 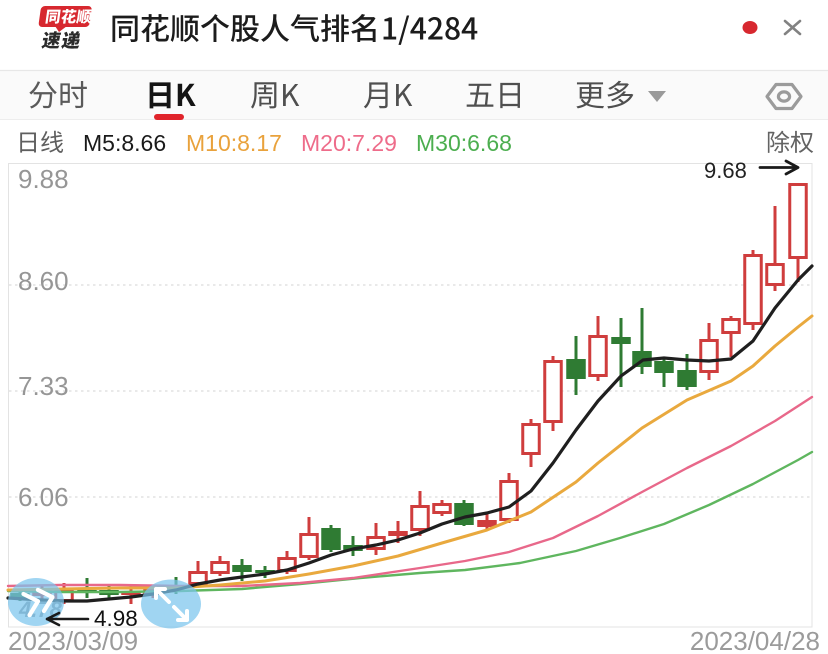 I want to click on svg-text: M5:8.66, so click(x=124, y=143).